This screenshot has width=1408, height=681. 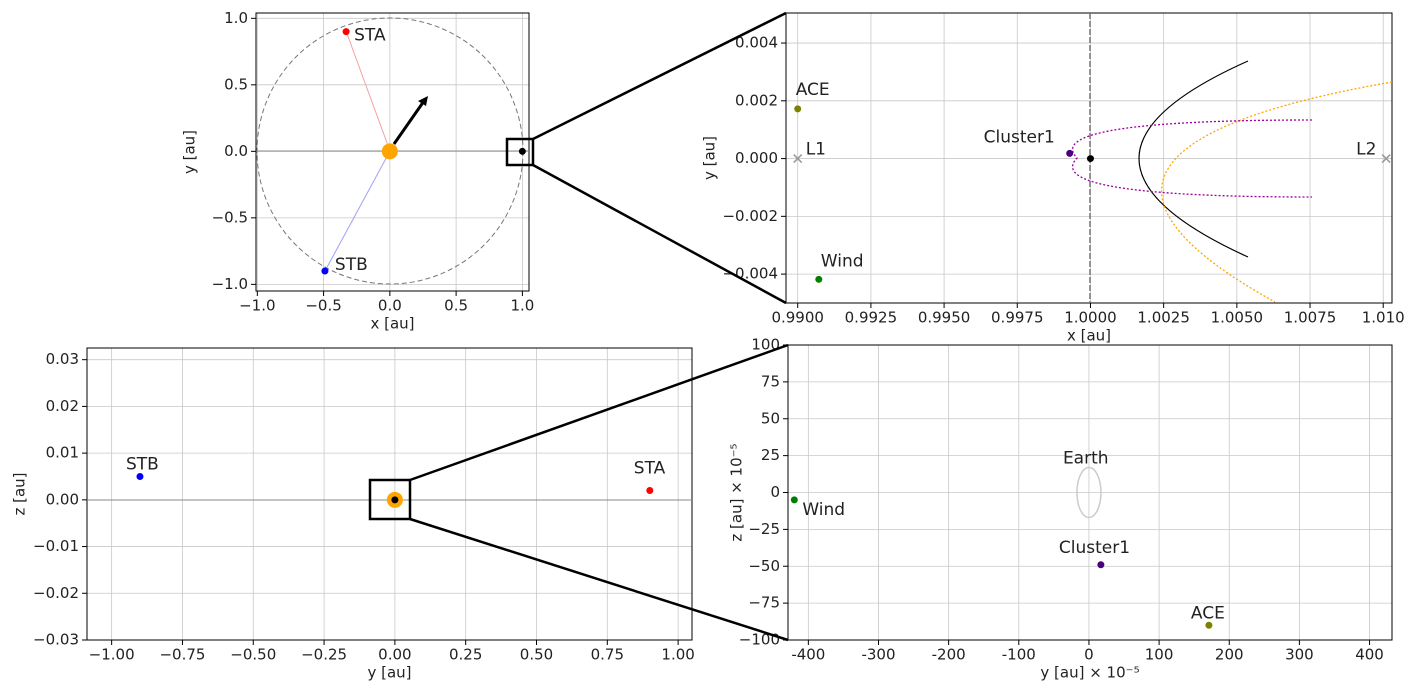 I want to click on y-axis-label: y [au], so click(x=710, y=158).